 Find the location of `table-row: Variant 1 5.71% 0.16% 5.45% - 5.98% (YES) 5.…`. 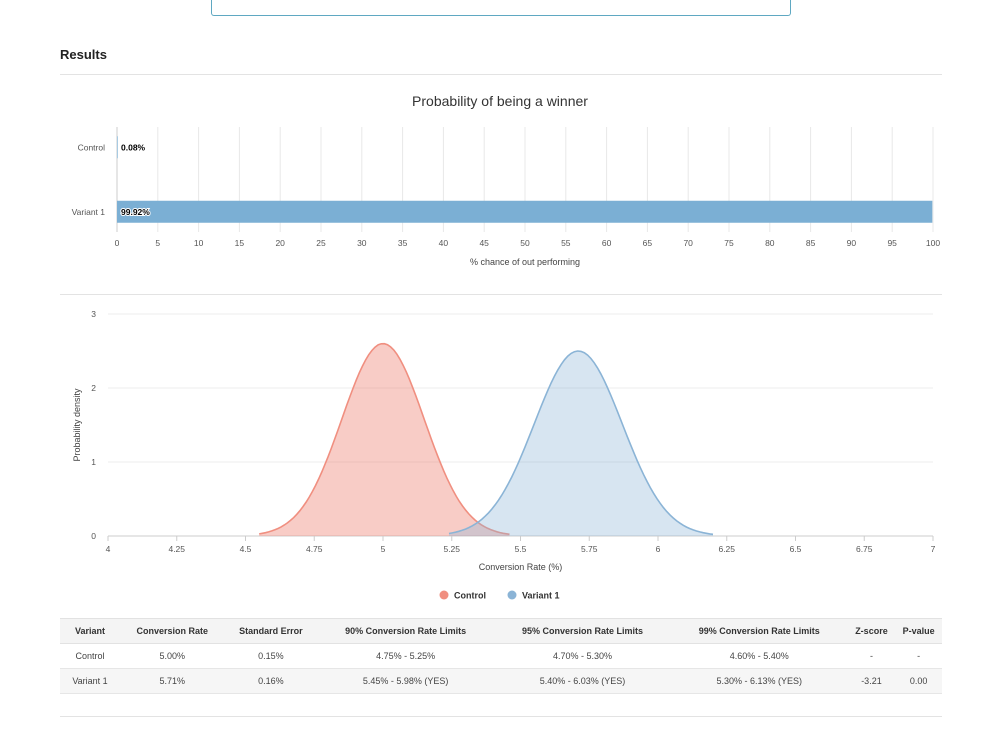

table-row: Variant 1 5.71% 0.16% 5.45% - 5.98% (YES) 5.… is located at coordinates (501, 681).